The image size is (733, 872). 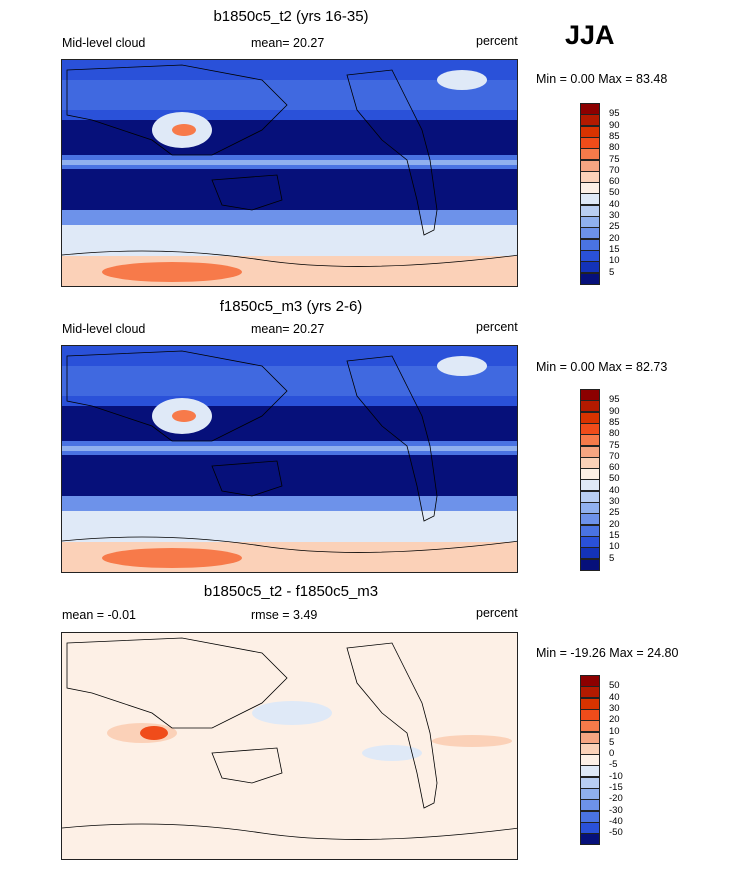 What do you see at coordinates (291, 306) in the screenshot?
I see `panel-2-title: f1850c5_m3 (yrs 2-6)` at bounding box center [291, 306].